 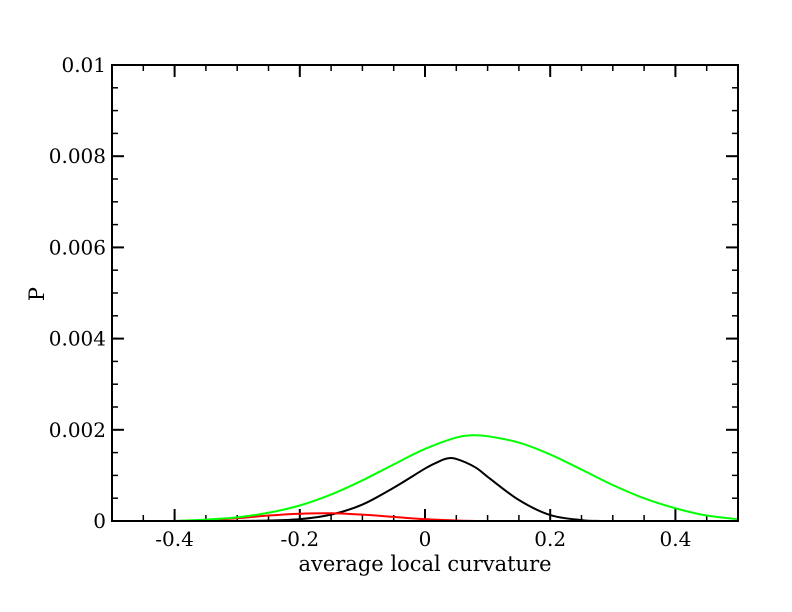 I want to click on x-axis-title: average local curvature, so click(x=424, y=564).